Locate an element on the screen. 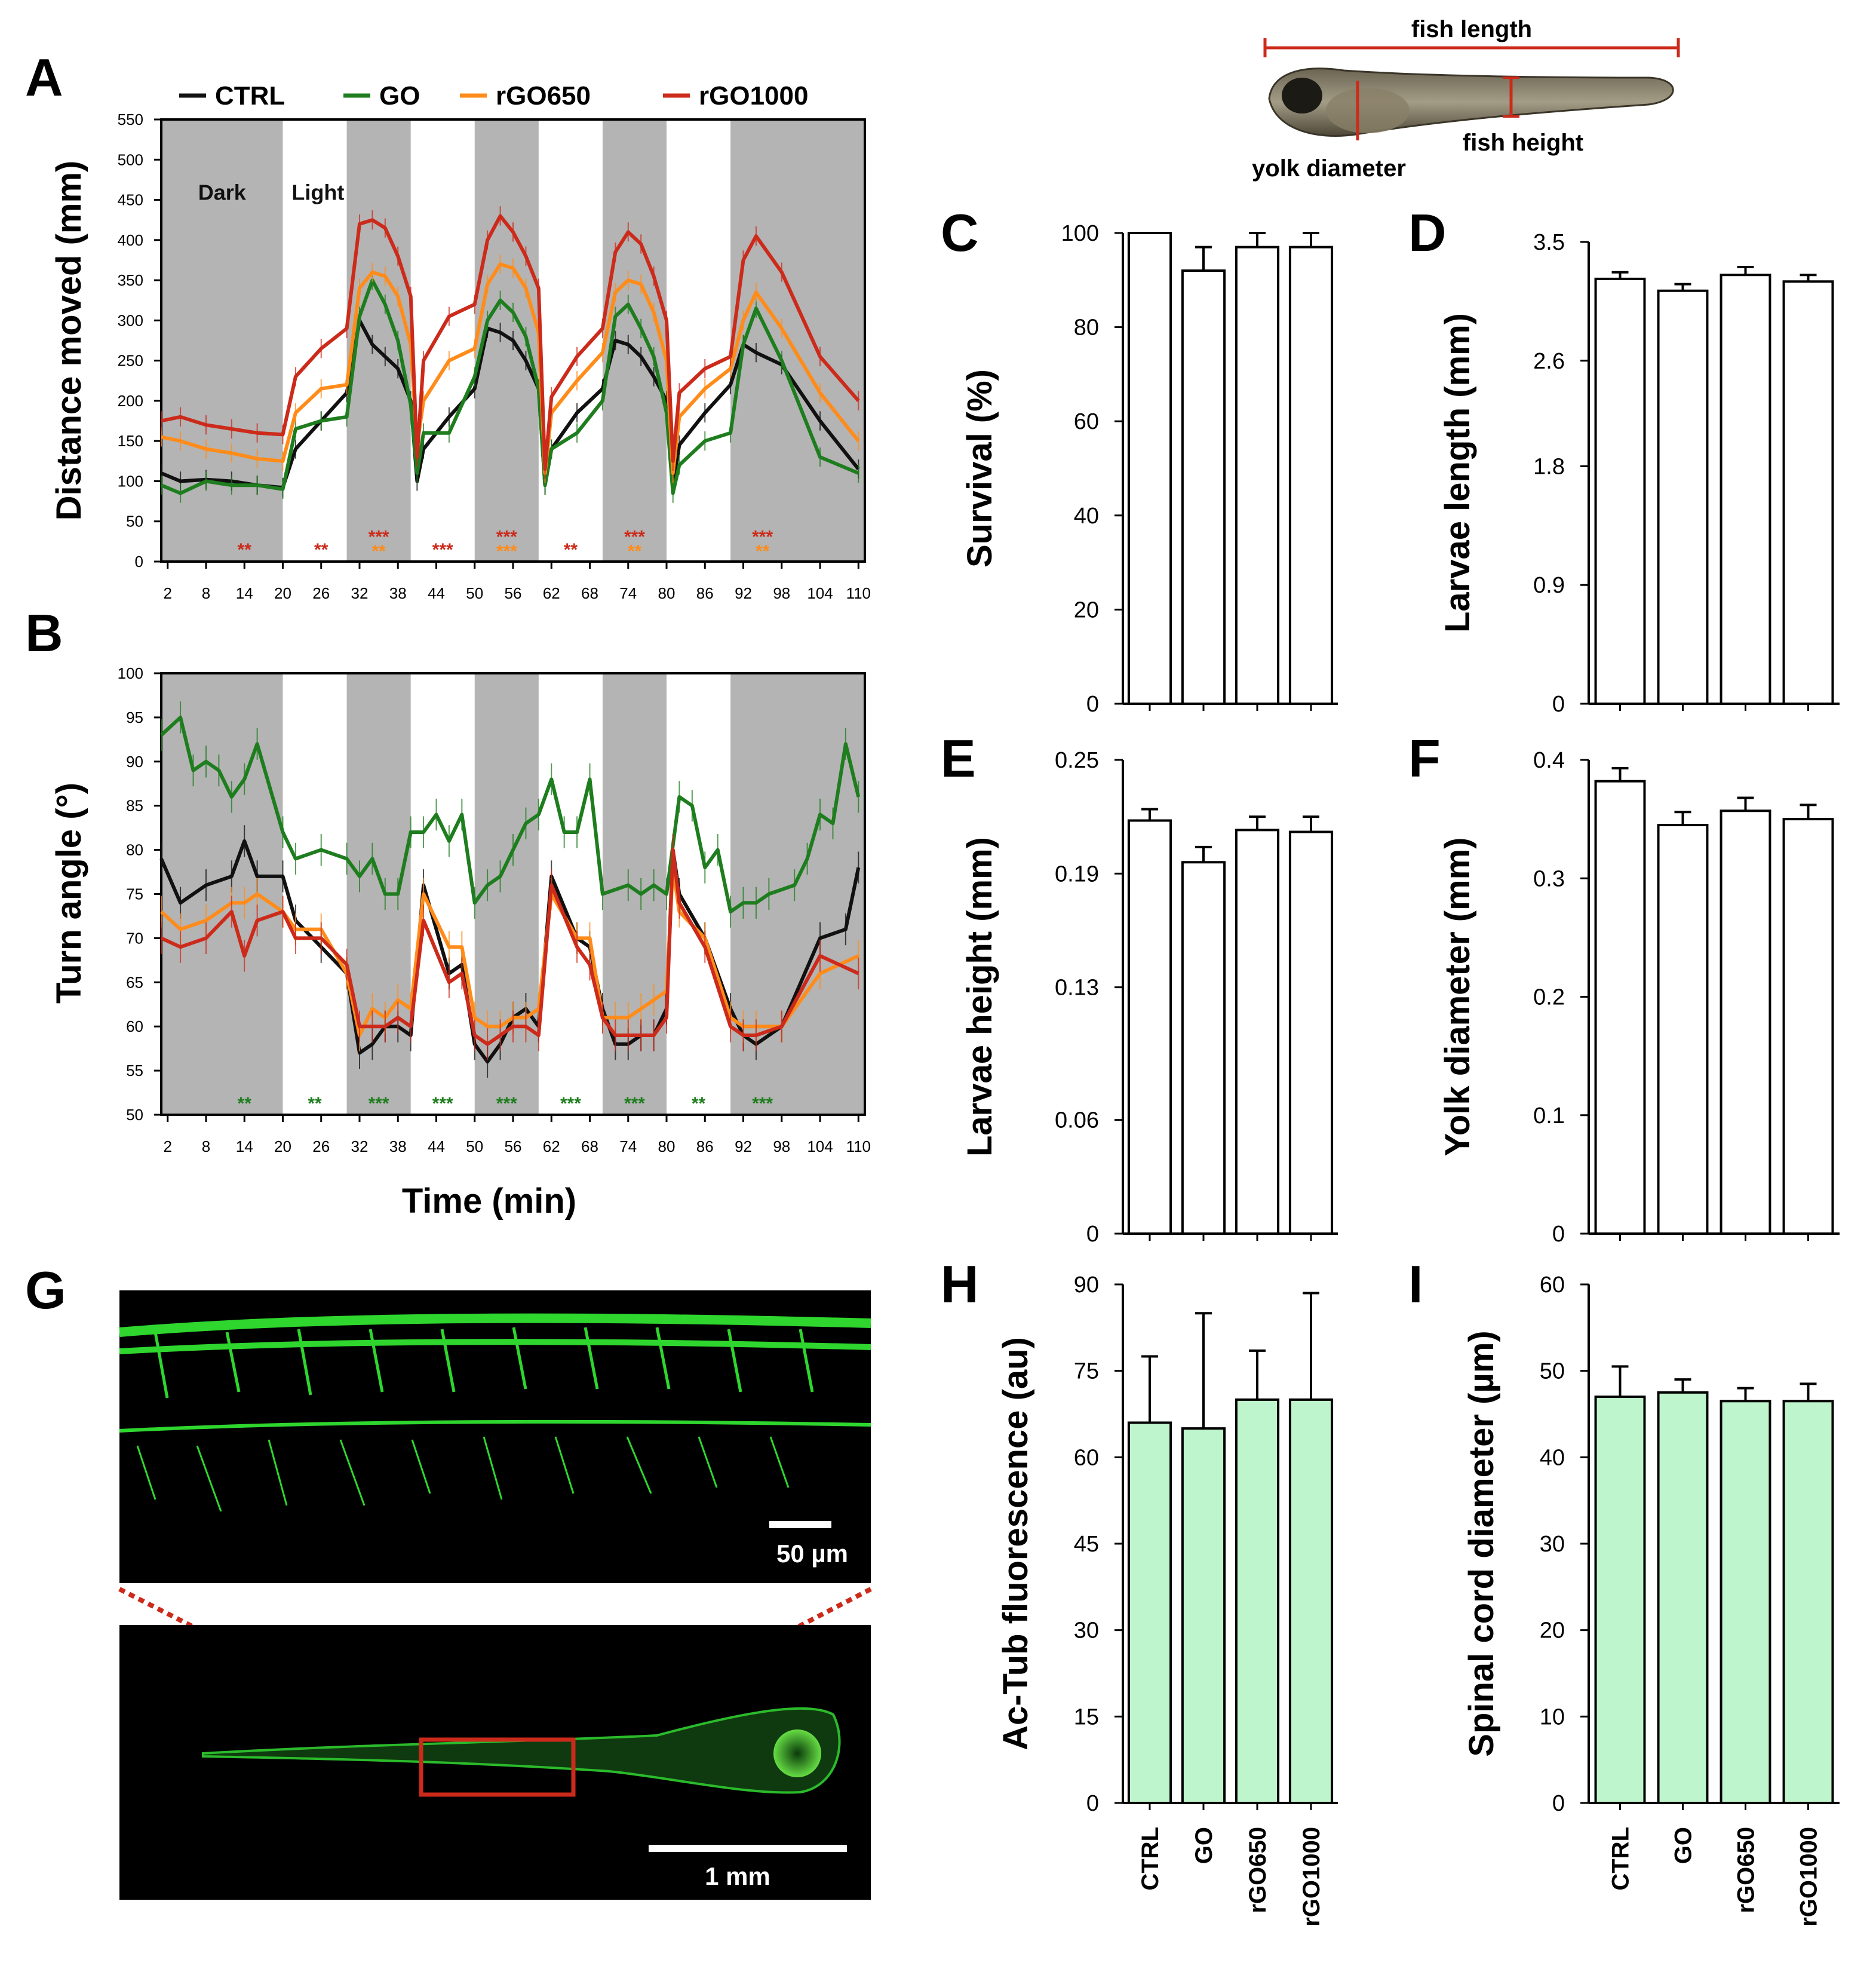 The width and height of the screenshot is (1876, 1978). larva-eye-fluorescent-icon is located at coordinates (797, 1753).